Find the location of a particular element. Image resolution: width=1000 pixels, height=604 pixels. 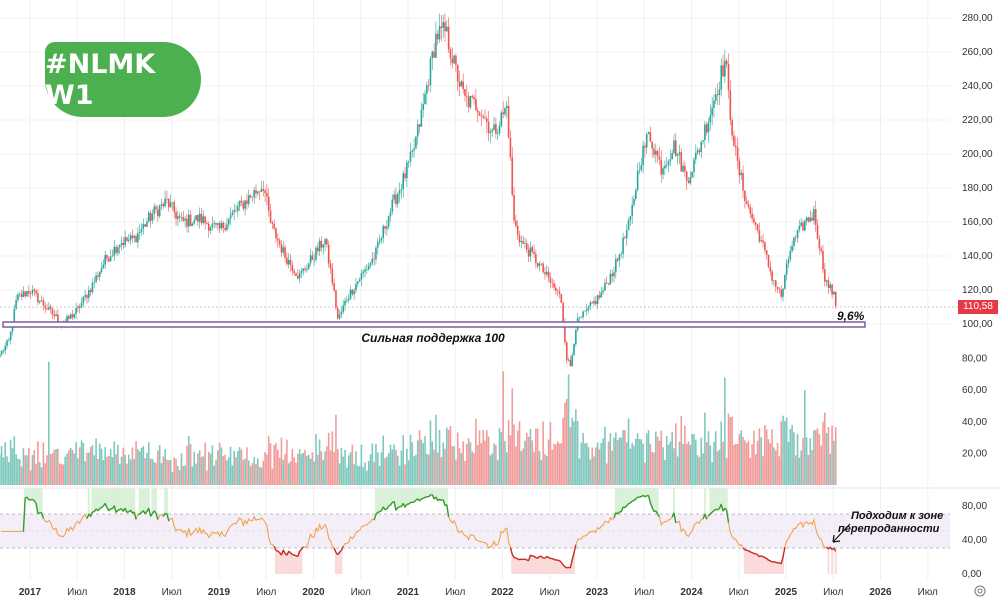

support-line is located at coordinates (434, 324).